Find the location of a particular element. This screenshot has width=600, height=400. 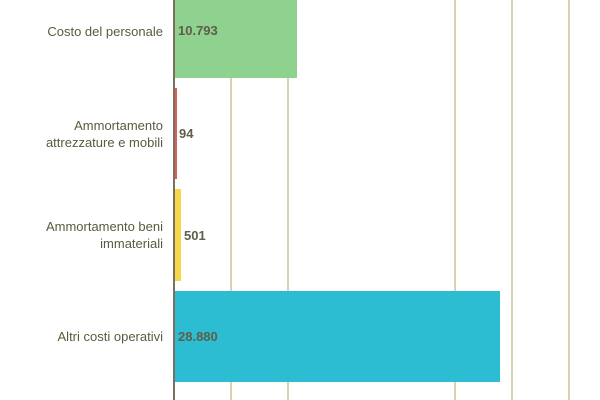

category-label-line: attrezzature e mobili is located at coordinates (104, 142).